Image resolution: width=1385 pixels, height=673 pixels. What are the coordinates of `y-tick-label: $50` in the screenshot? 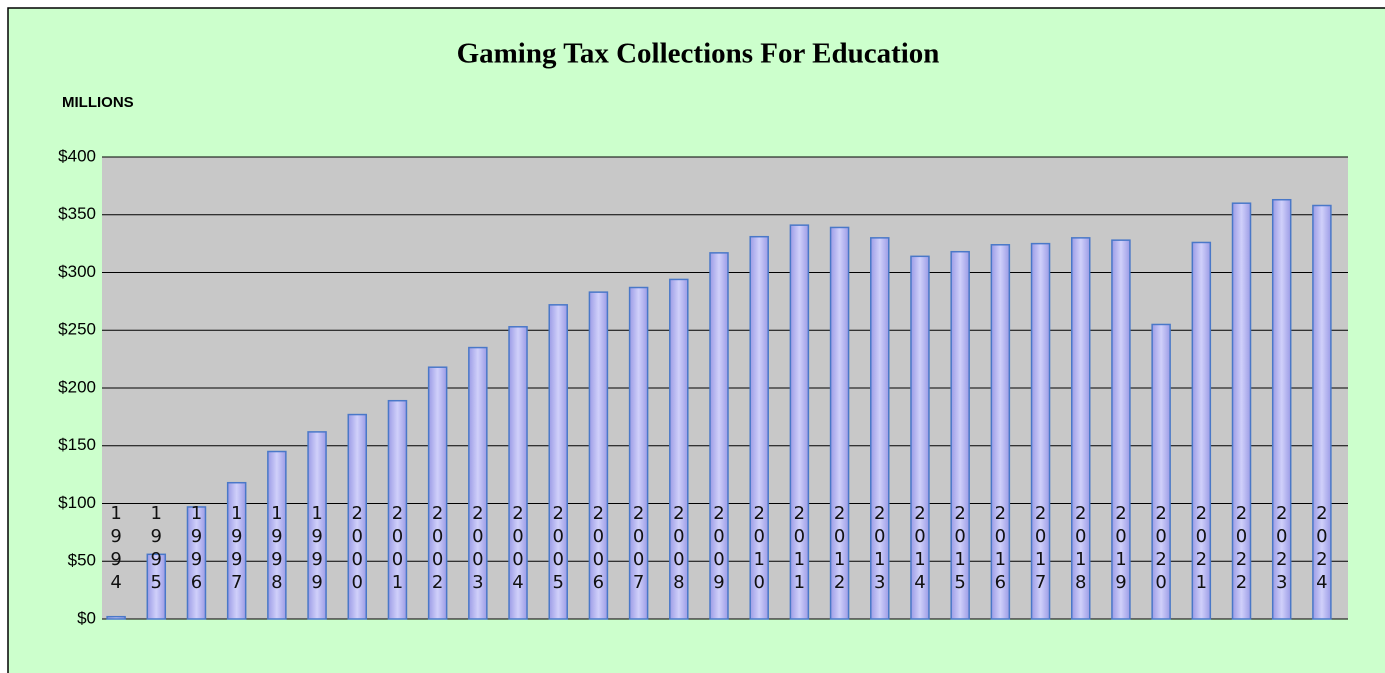 It's located at (82, 560).